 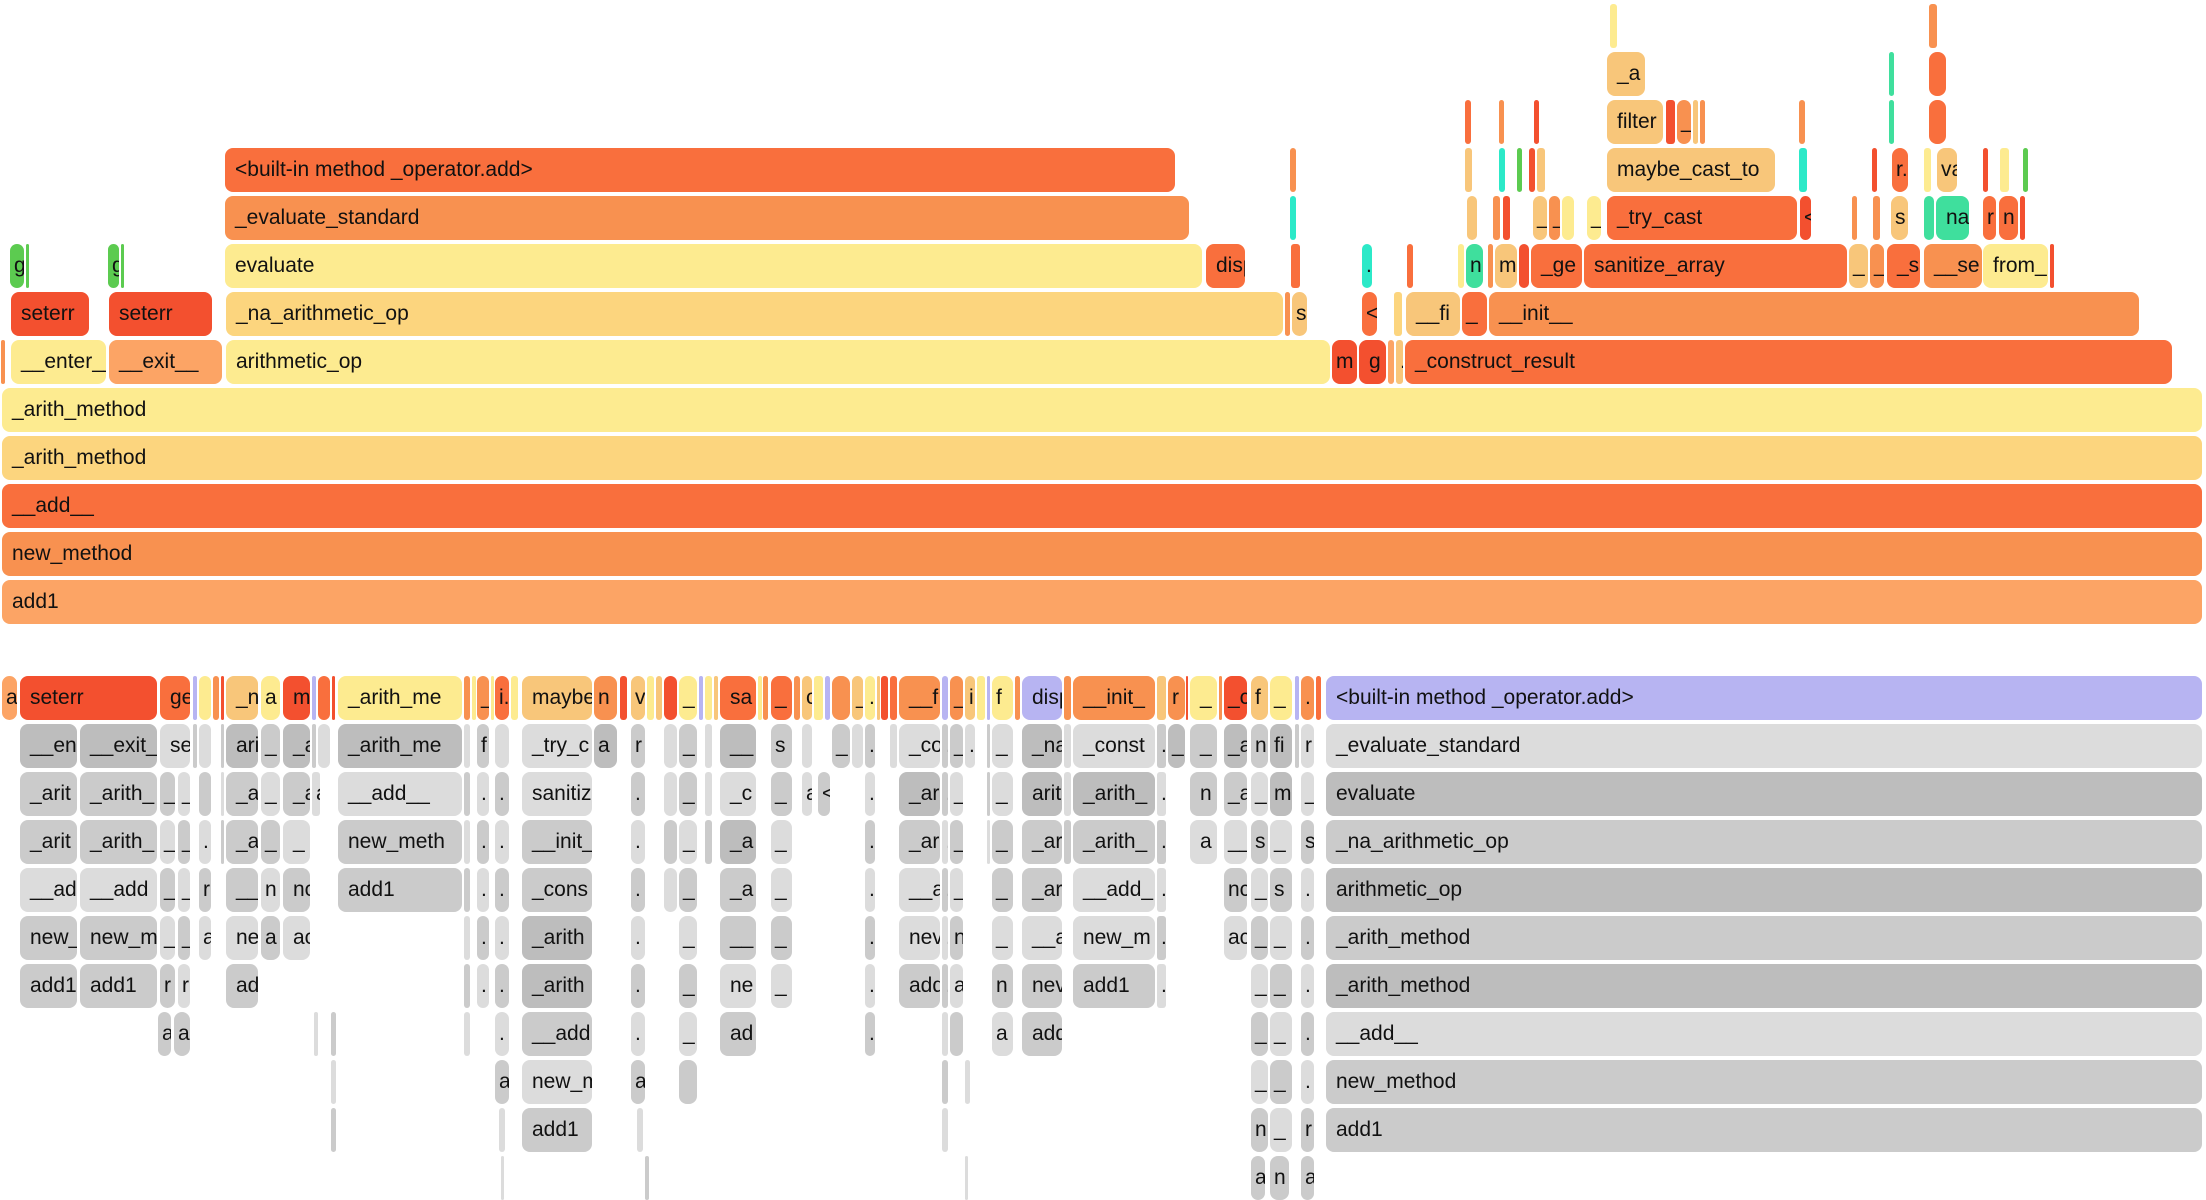 What do you see at coordinates (1635, 122) in the screenshot?
I see `frame: filter` at bounding box center [1635, 122].